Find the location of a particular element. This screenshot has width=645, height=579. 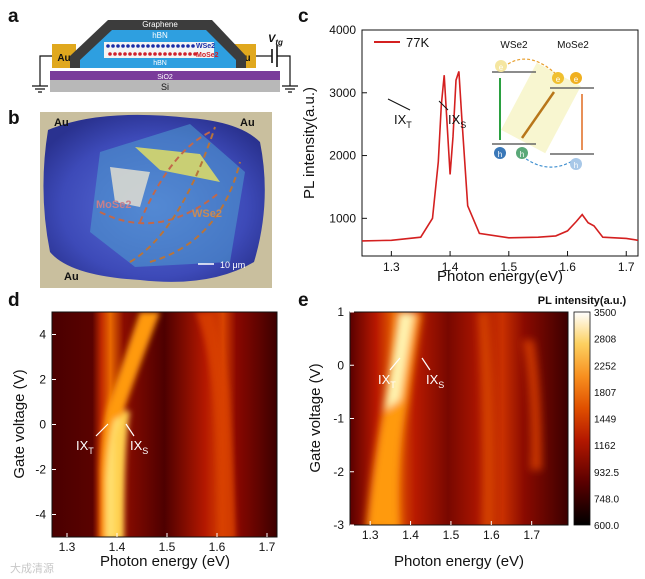

hole-mose2-text: h is located at coordinates (576, 165).